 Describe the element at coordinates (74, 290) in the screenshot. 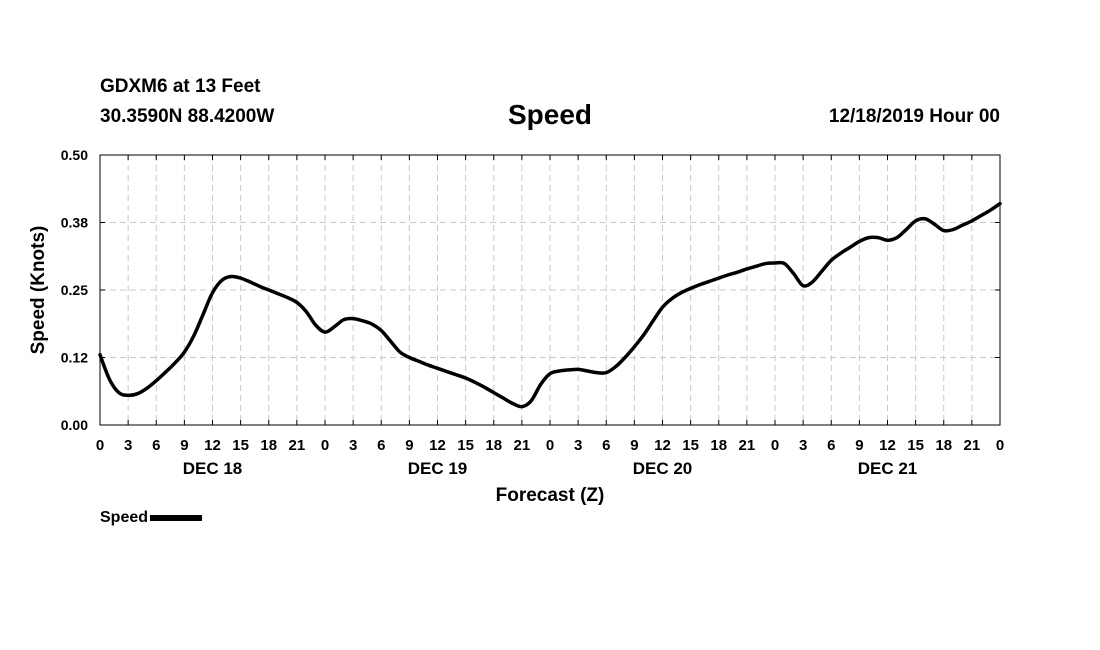

I see `y-tick-label: 0.25` at that location.